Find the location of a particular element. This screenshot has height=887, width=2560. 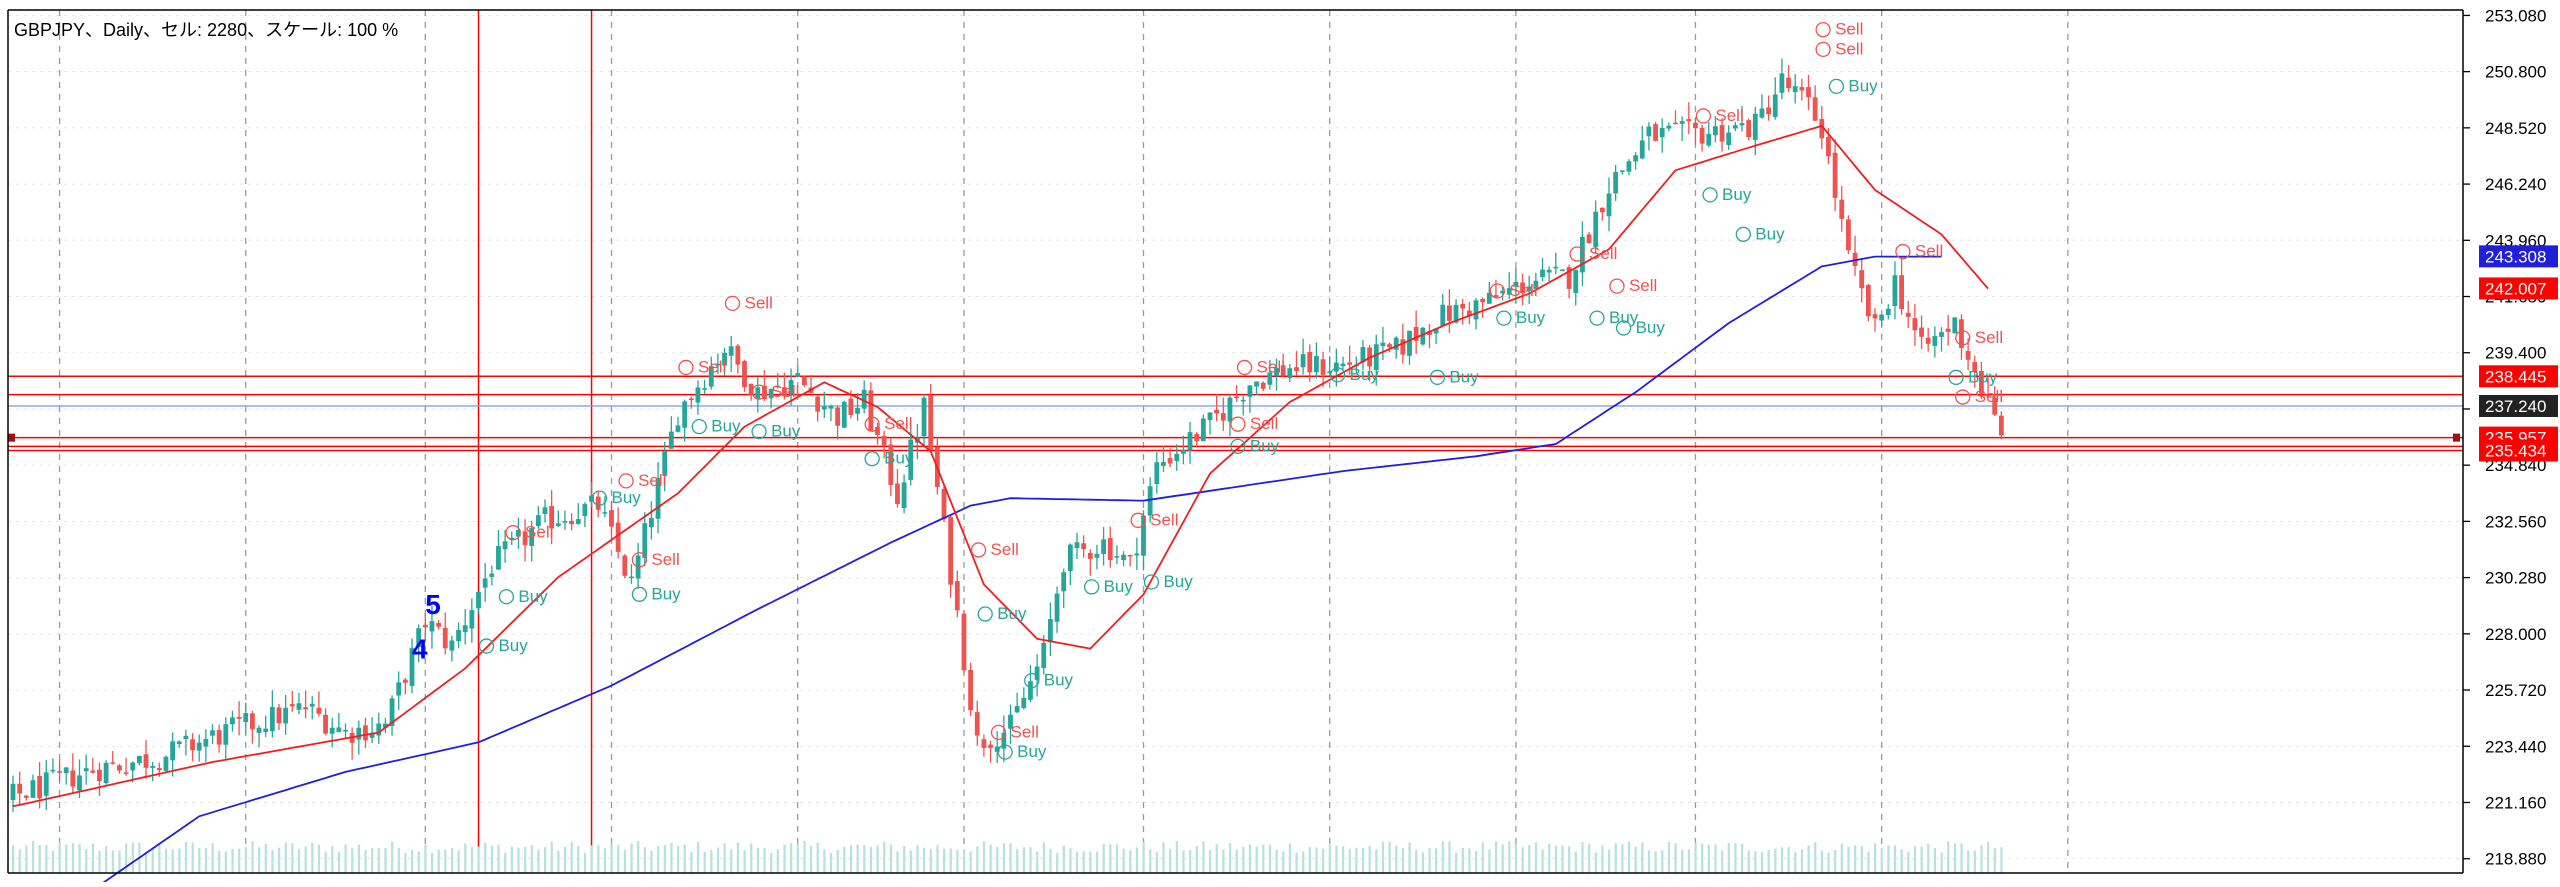

price-label-box is located at coordinates (2518, 405).